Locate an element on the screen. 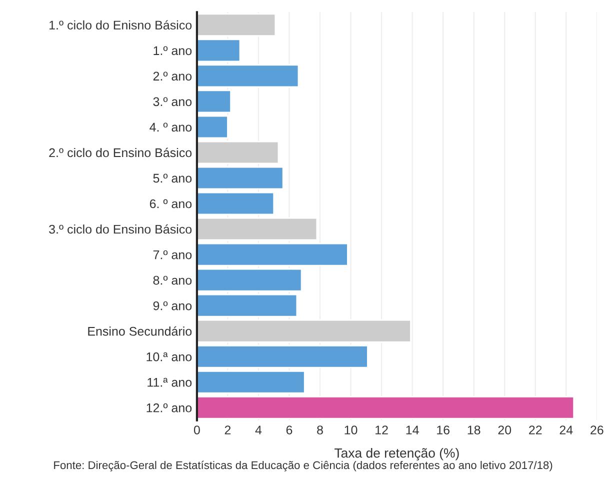  y-tick-label: 11.ª ano is located at coordinates (170, 382).